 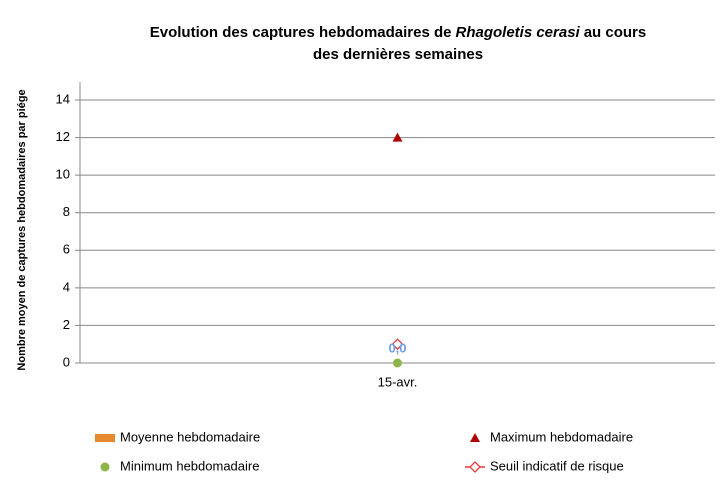 What do you see at coordinates (66, 361) in the screenshot?
I see `y-tick-label: 0` at bounding box center [66, 361].